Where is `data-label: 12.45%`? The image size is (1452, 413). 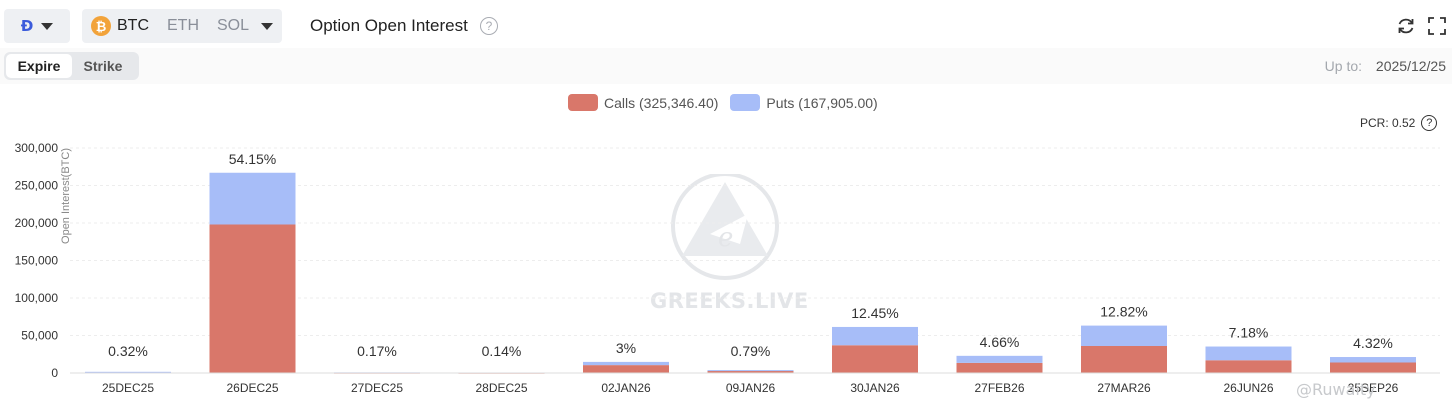
data-label: 12.45% is located at coordinates (874, 313).